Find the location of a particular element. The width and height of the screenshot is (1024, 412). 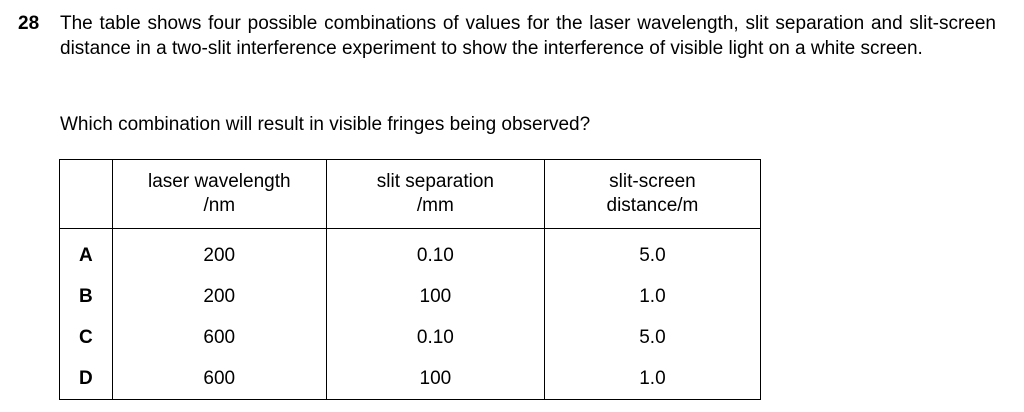

header-unit: /nm is located at coordinates (219, 205).